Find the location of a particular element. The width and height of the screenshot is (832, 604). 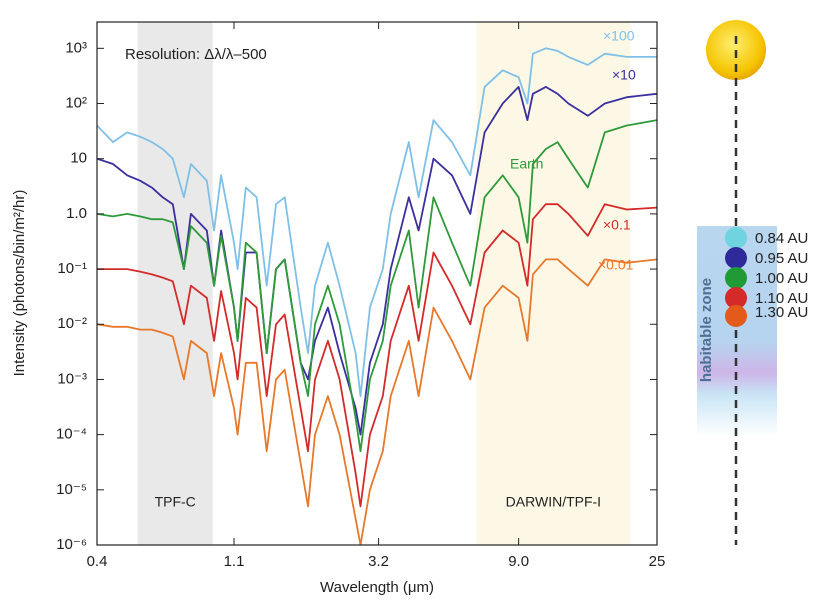

orbit-label: 1.10 AU is located at coordinates (781, 298).